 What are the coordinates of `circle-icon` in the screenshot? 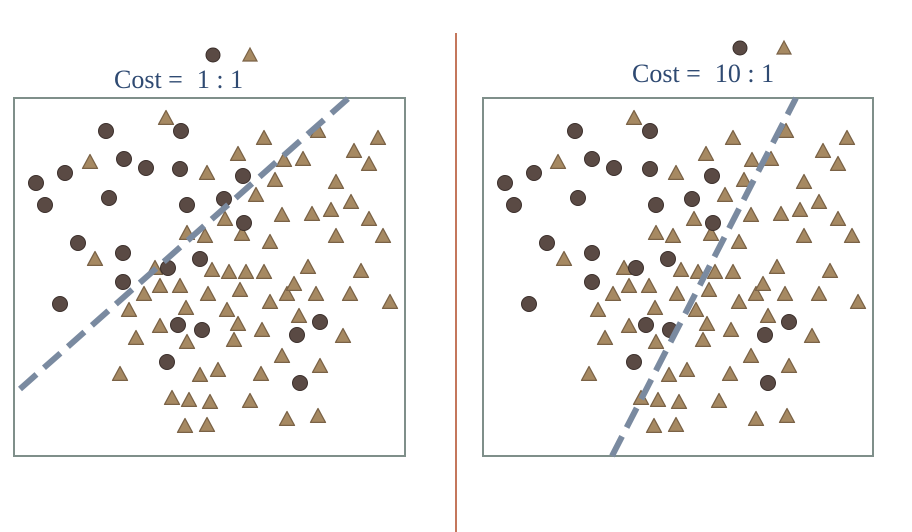 It's located at (740, 48).